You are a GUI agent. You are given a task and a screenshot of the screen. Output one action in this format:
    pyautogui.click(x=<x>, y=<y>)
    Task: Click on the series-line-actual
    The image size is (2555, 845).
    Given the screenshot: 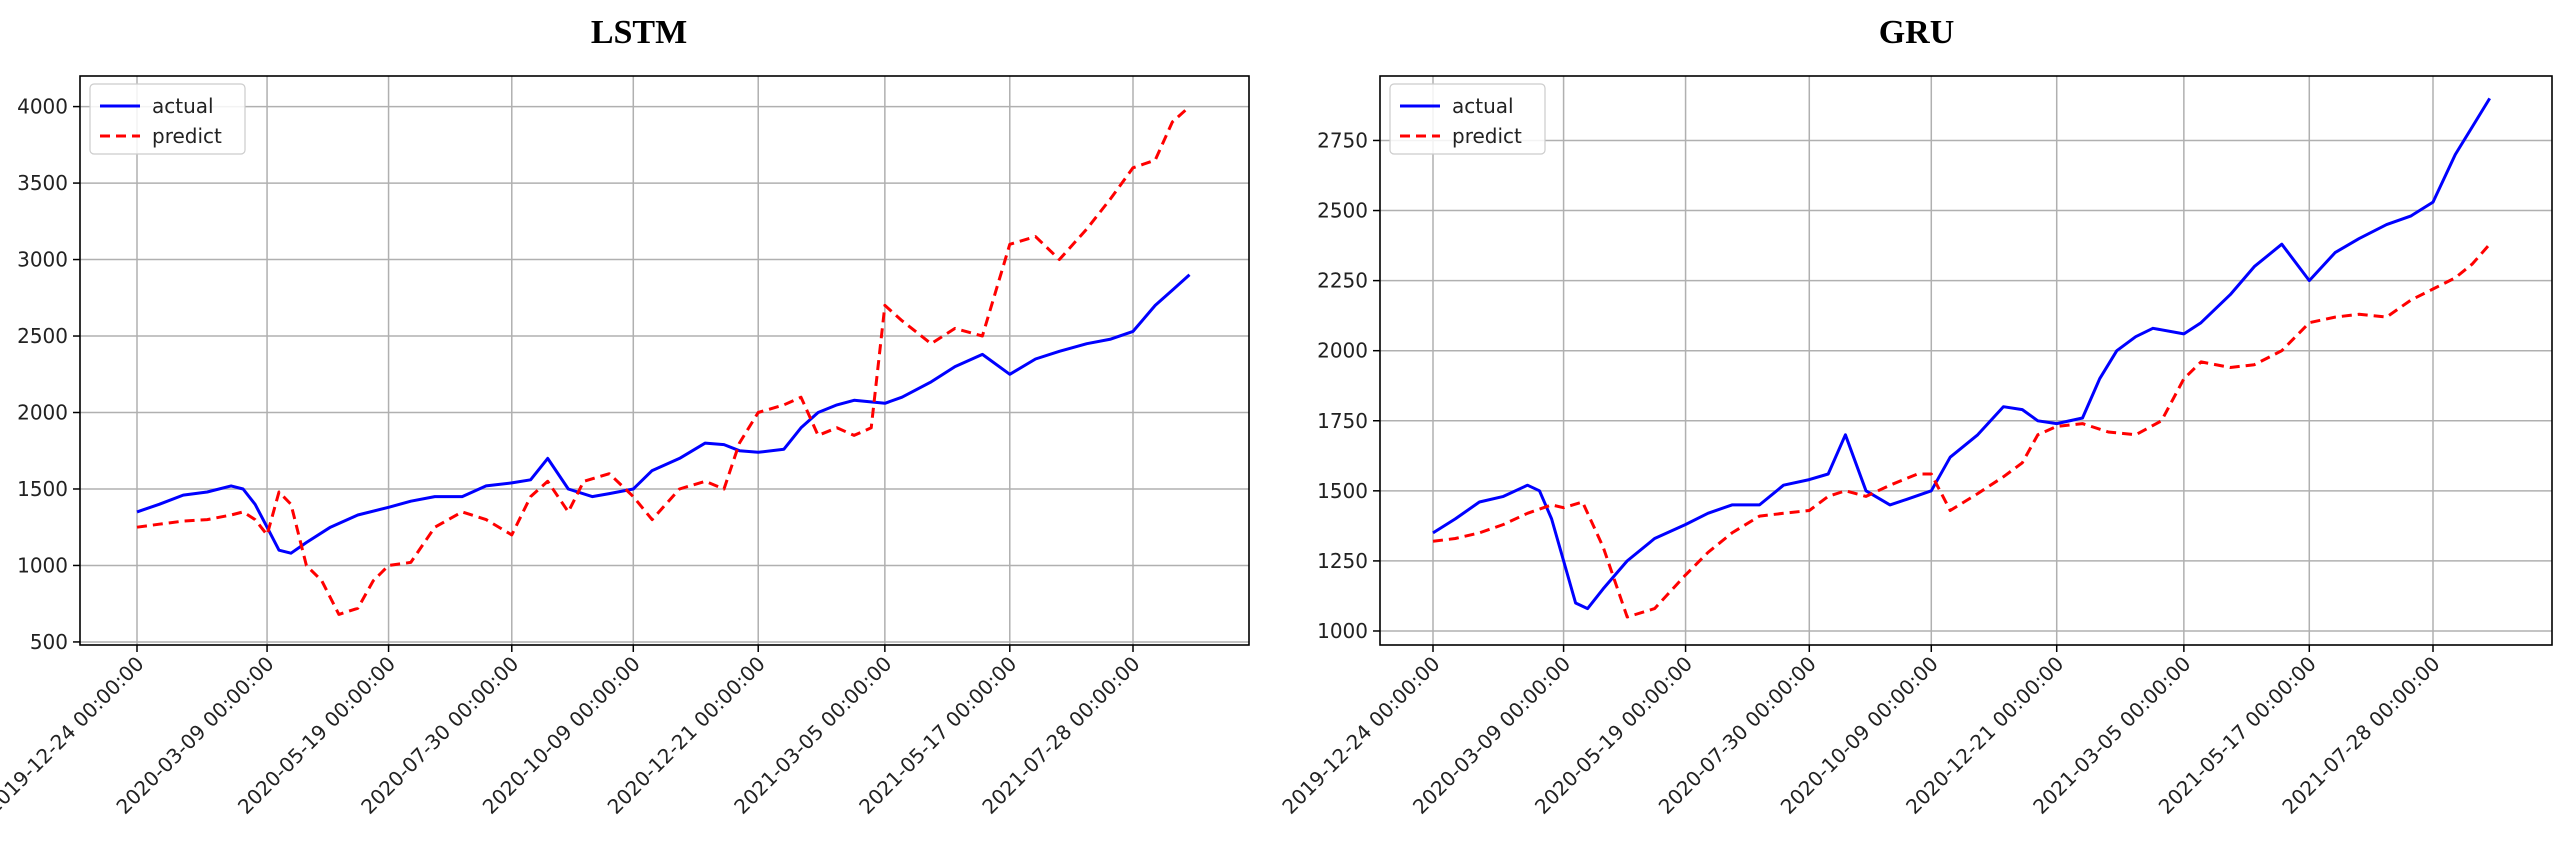 What is the action you would take?
    pyautogui.click(x=663, y=414)
    